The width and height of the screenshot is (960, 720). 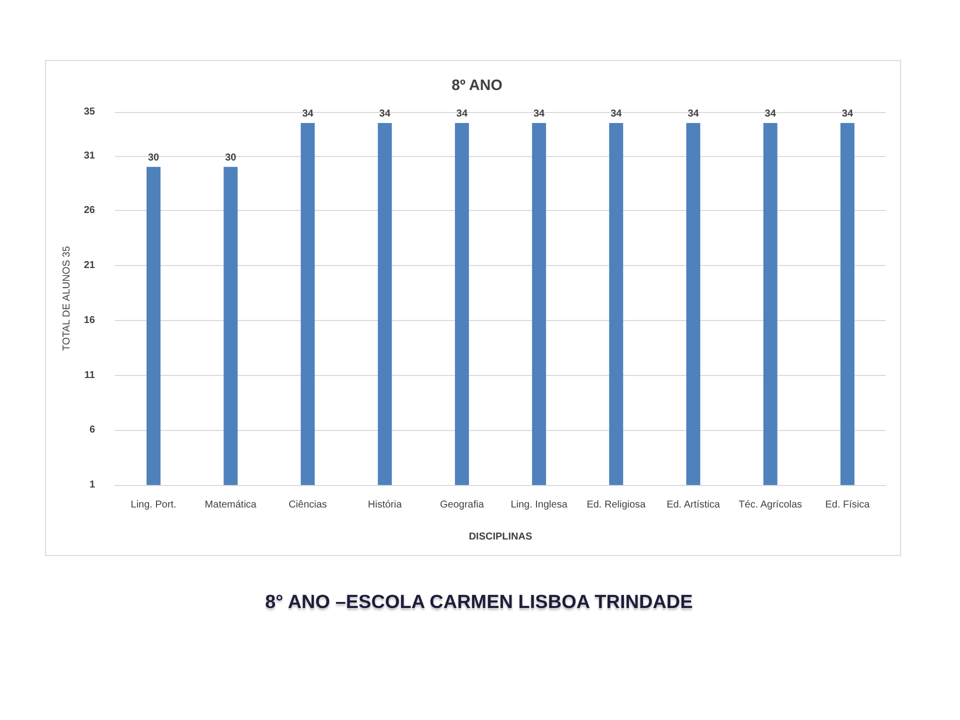 What do you see at coordinates (153, 505) in the screenshot?
I see `x-tick-label: Ling. Port.` at bounding box center [153, 505].